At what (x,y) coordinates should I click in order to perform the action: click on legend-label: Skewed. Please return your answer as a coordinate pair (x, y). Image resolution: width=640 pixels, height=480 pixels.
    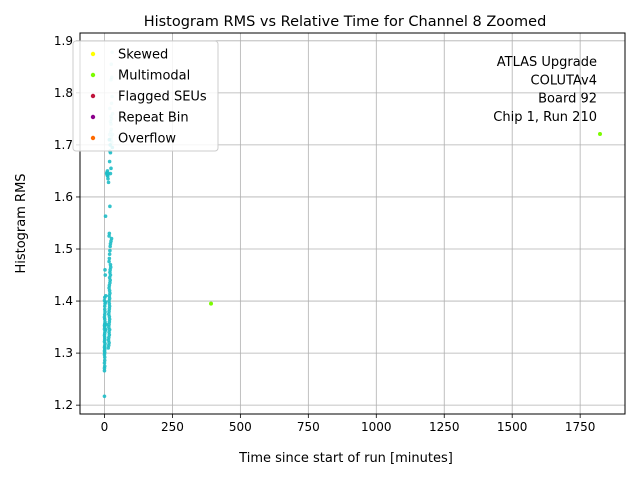
    Looking at the image, I should click on (143, 55).